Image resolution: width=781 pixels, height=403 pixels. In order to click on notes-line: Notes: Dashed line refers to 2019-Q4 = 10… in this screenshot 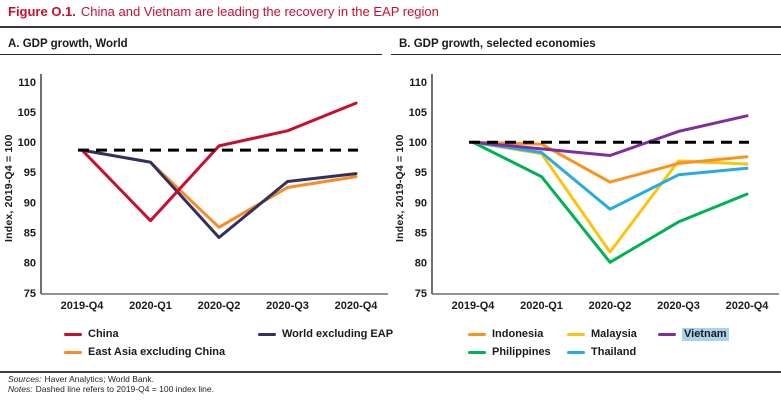, I will do `click(111, 389)`.